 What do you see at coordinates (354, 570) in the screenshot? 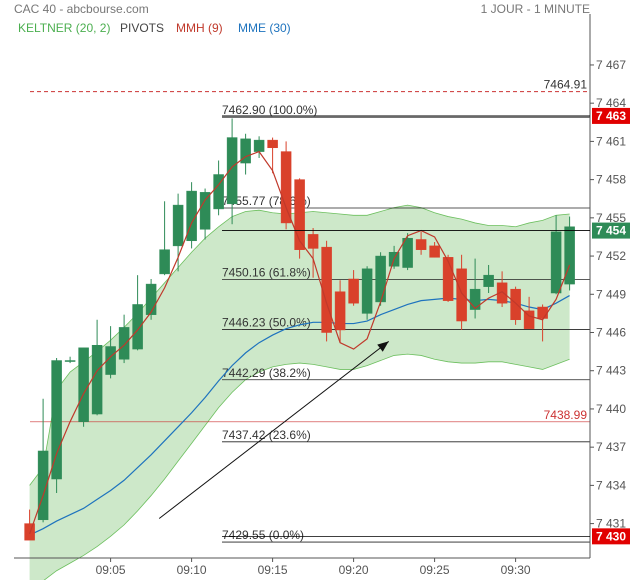
I see `x-tick-label: 09:20` at bounding box center [354, 570].